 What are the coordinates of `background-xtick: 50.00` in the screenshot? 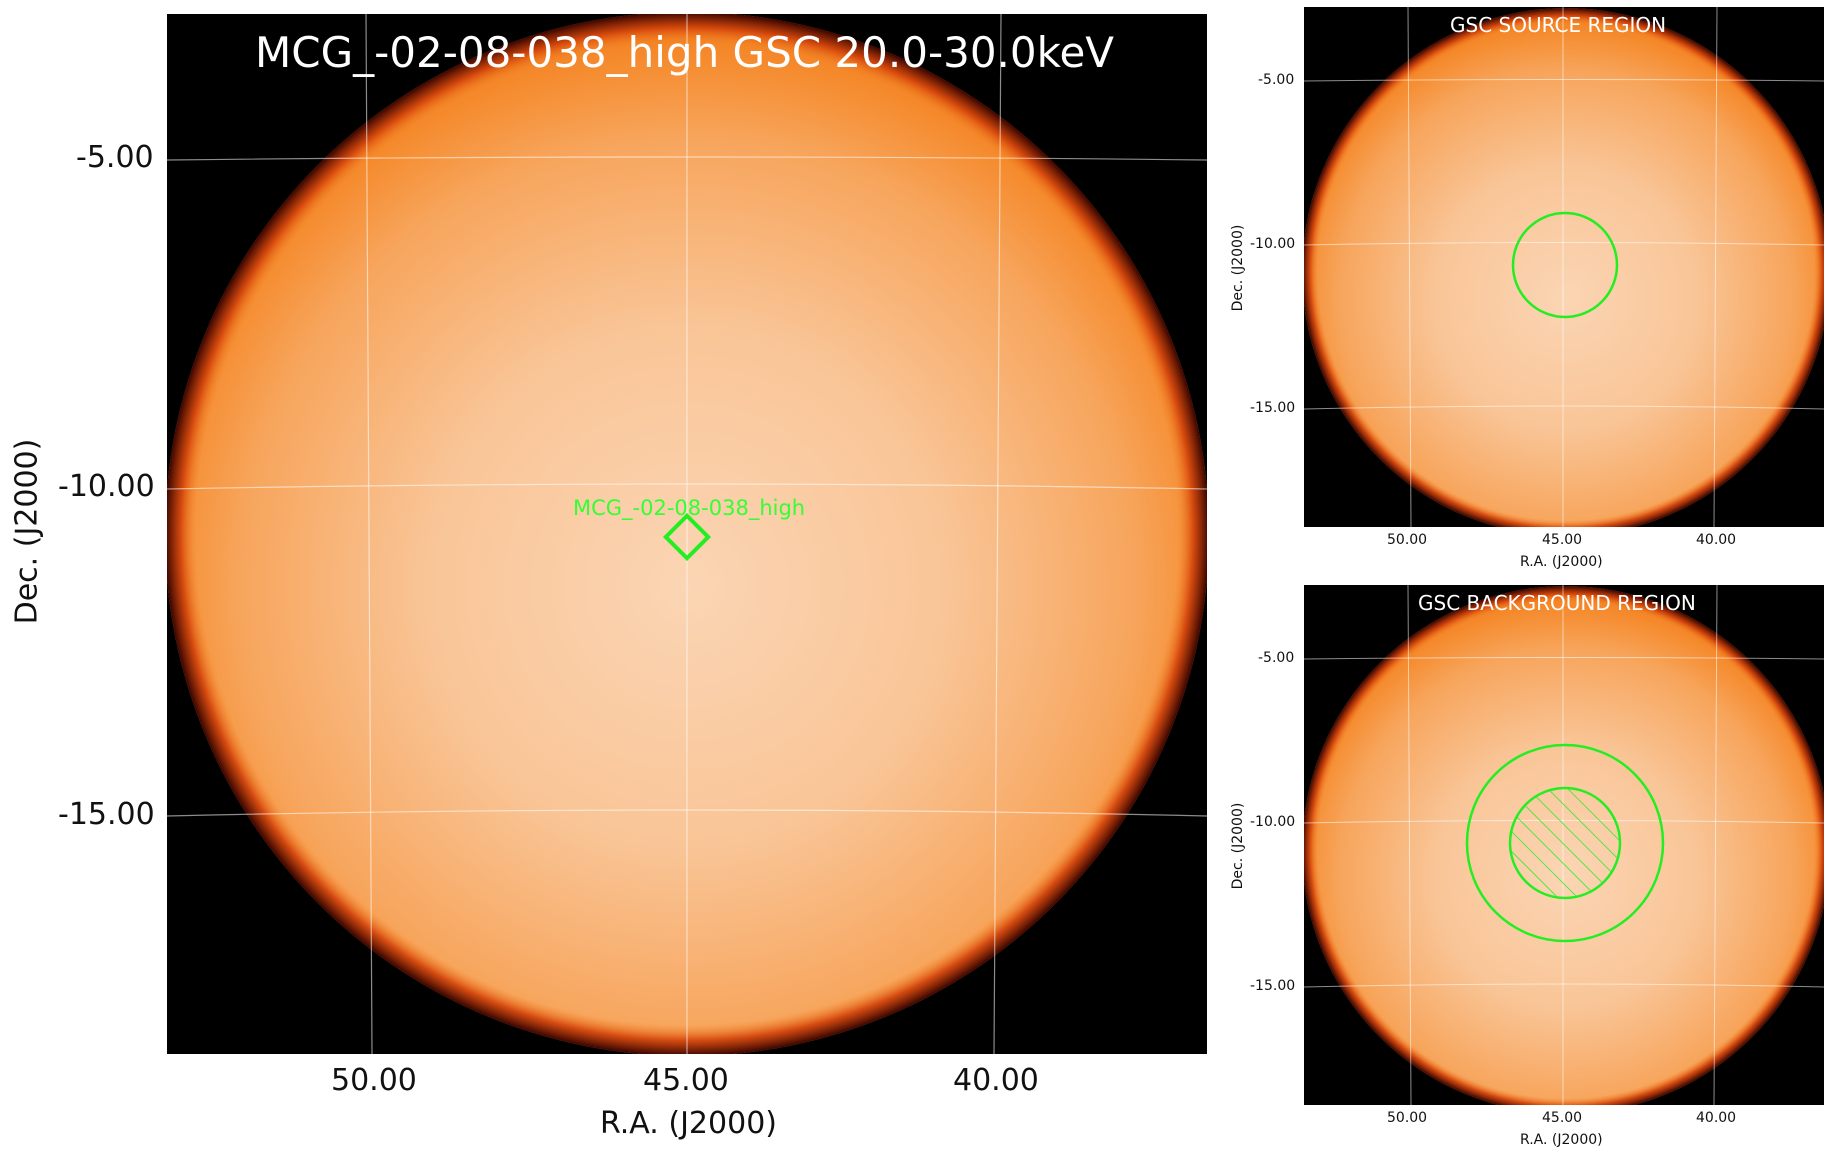 It's located at (1407, 1118).